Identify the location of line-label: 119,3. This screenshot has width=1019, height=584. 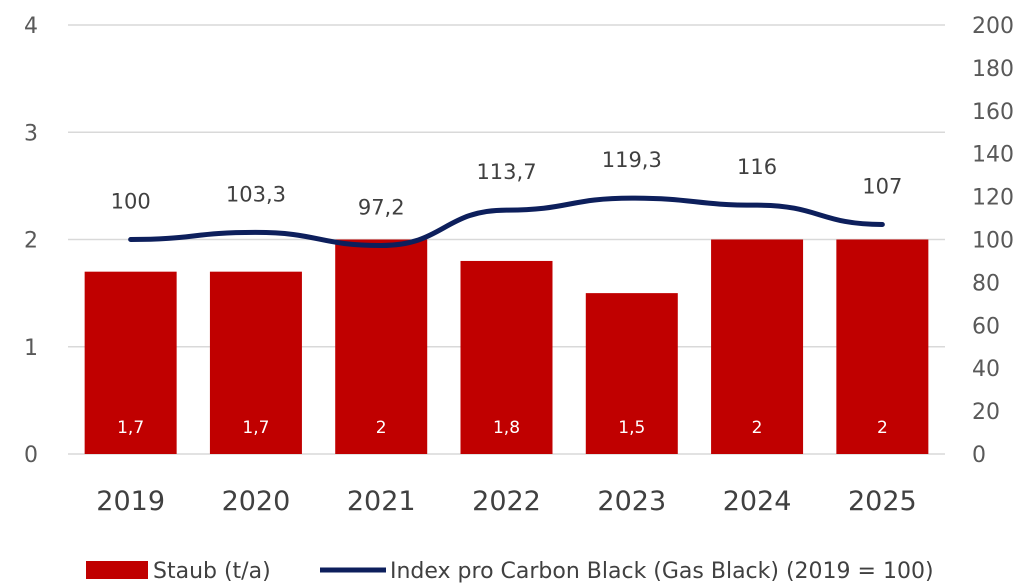
(632, 160).